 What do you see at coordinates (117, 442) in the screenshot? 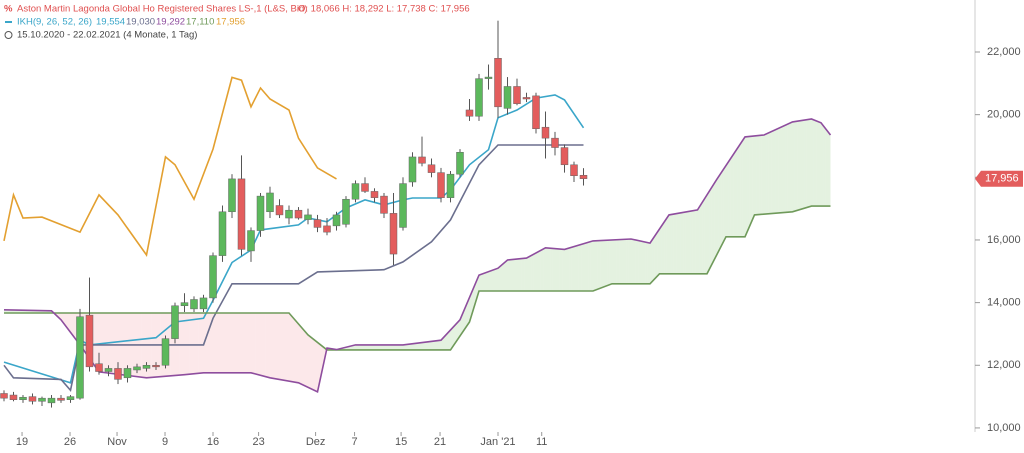
I see `x-tick-label: Nov` at bounding box center [117, 442].